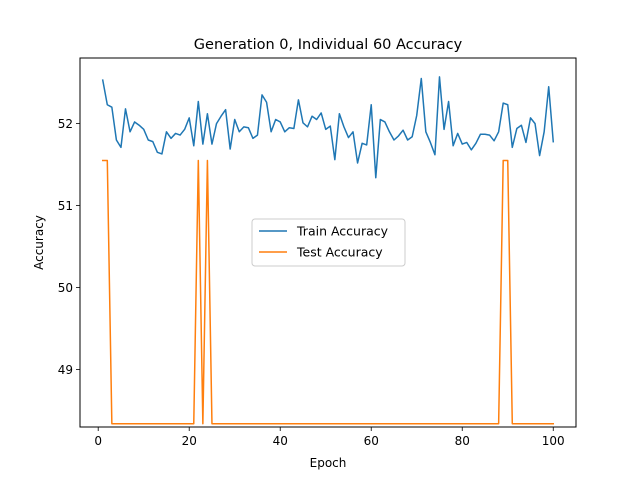 The width and height of the screenshot is (640, 480). Describe the element at coordinates (39, 242) in the screenshot. I see `y-axis-label: Accuracy` at that location.